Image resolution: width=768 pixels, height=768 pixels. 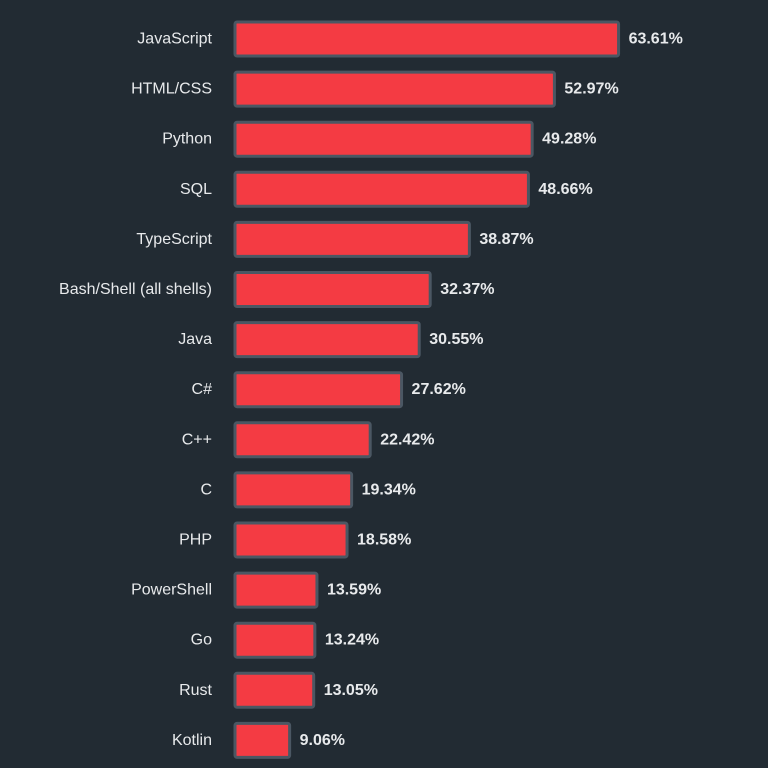 What do you see at coordinates (389, 489) in the screenshot?
I see `value-label-c: 19.34%` at bounding box center [389, 489].